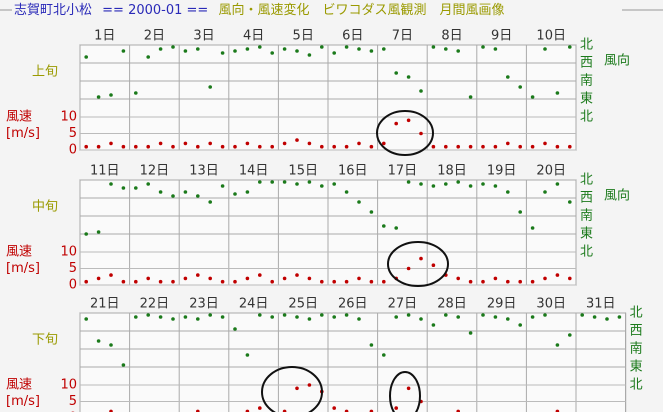 Image resolution: width=663 pixels, height=412 pixels. Describe the element at coordinates (303, 304) in the screenshot. I see `x-tick-label: 25日` at that location.